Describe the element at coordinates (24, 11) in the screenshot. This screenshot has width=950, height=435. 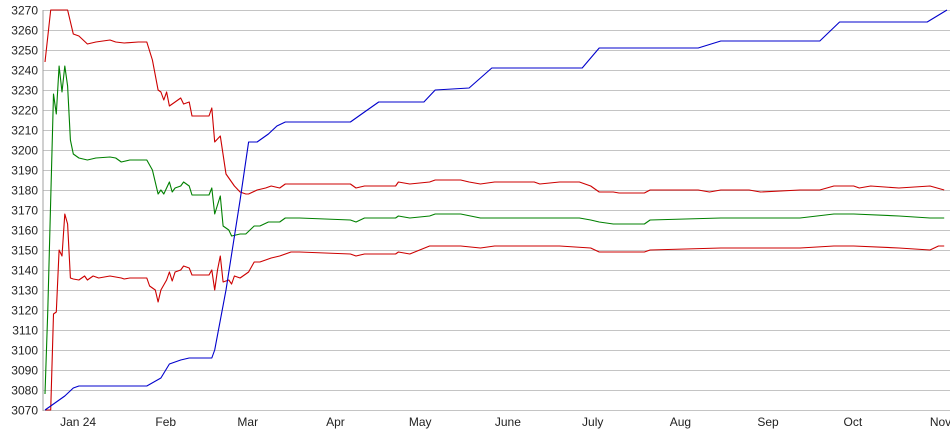
I see `y-tick-label: 3270` at that location.